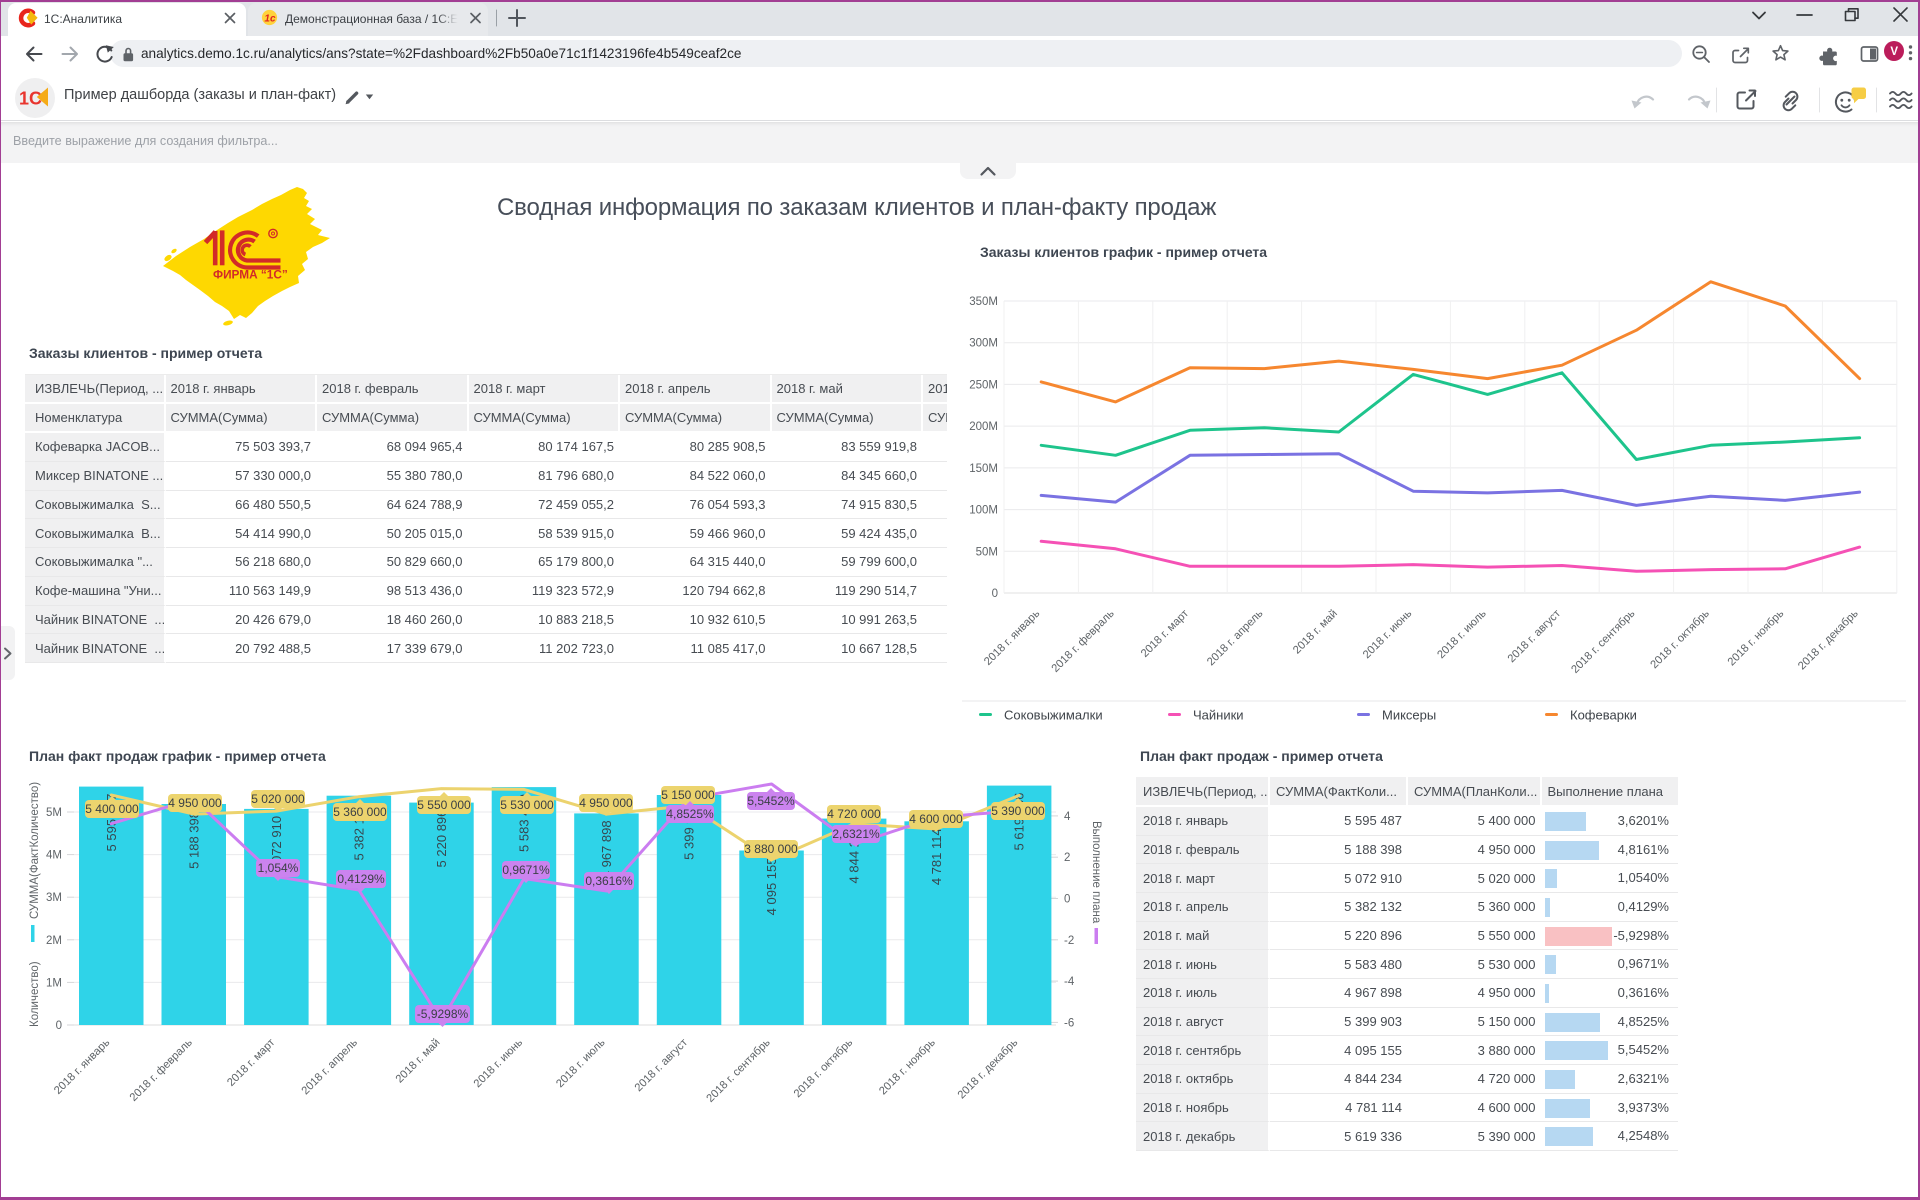 The image size is (1920, 1200). Describe the element at coordinates (1894, 52) in the screenshot. I see `svg-text: V` at that location.